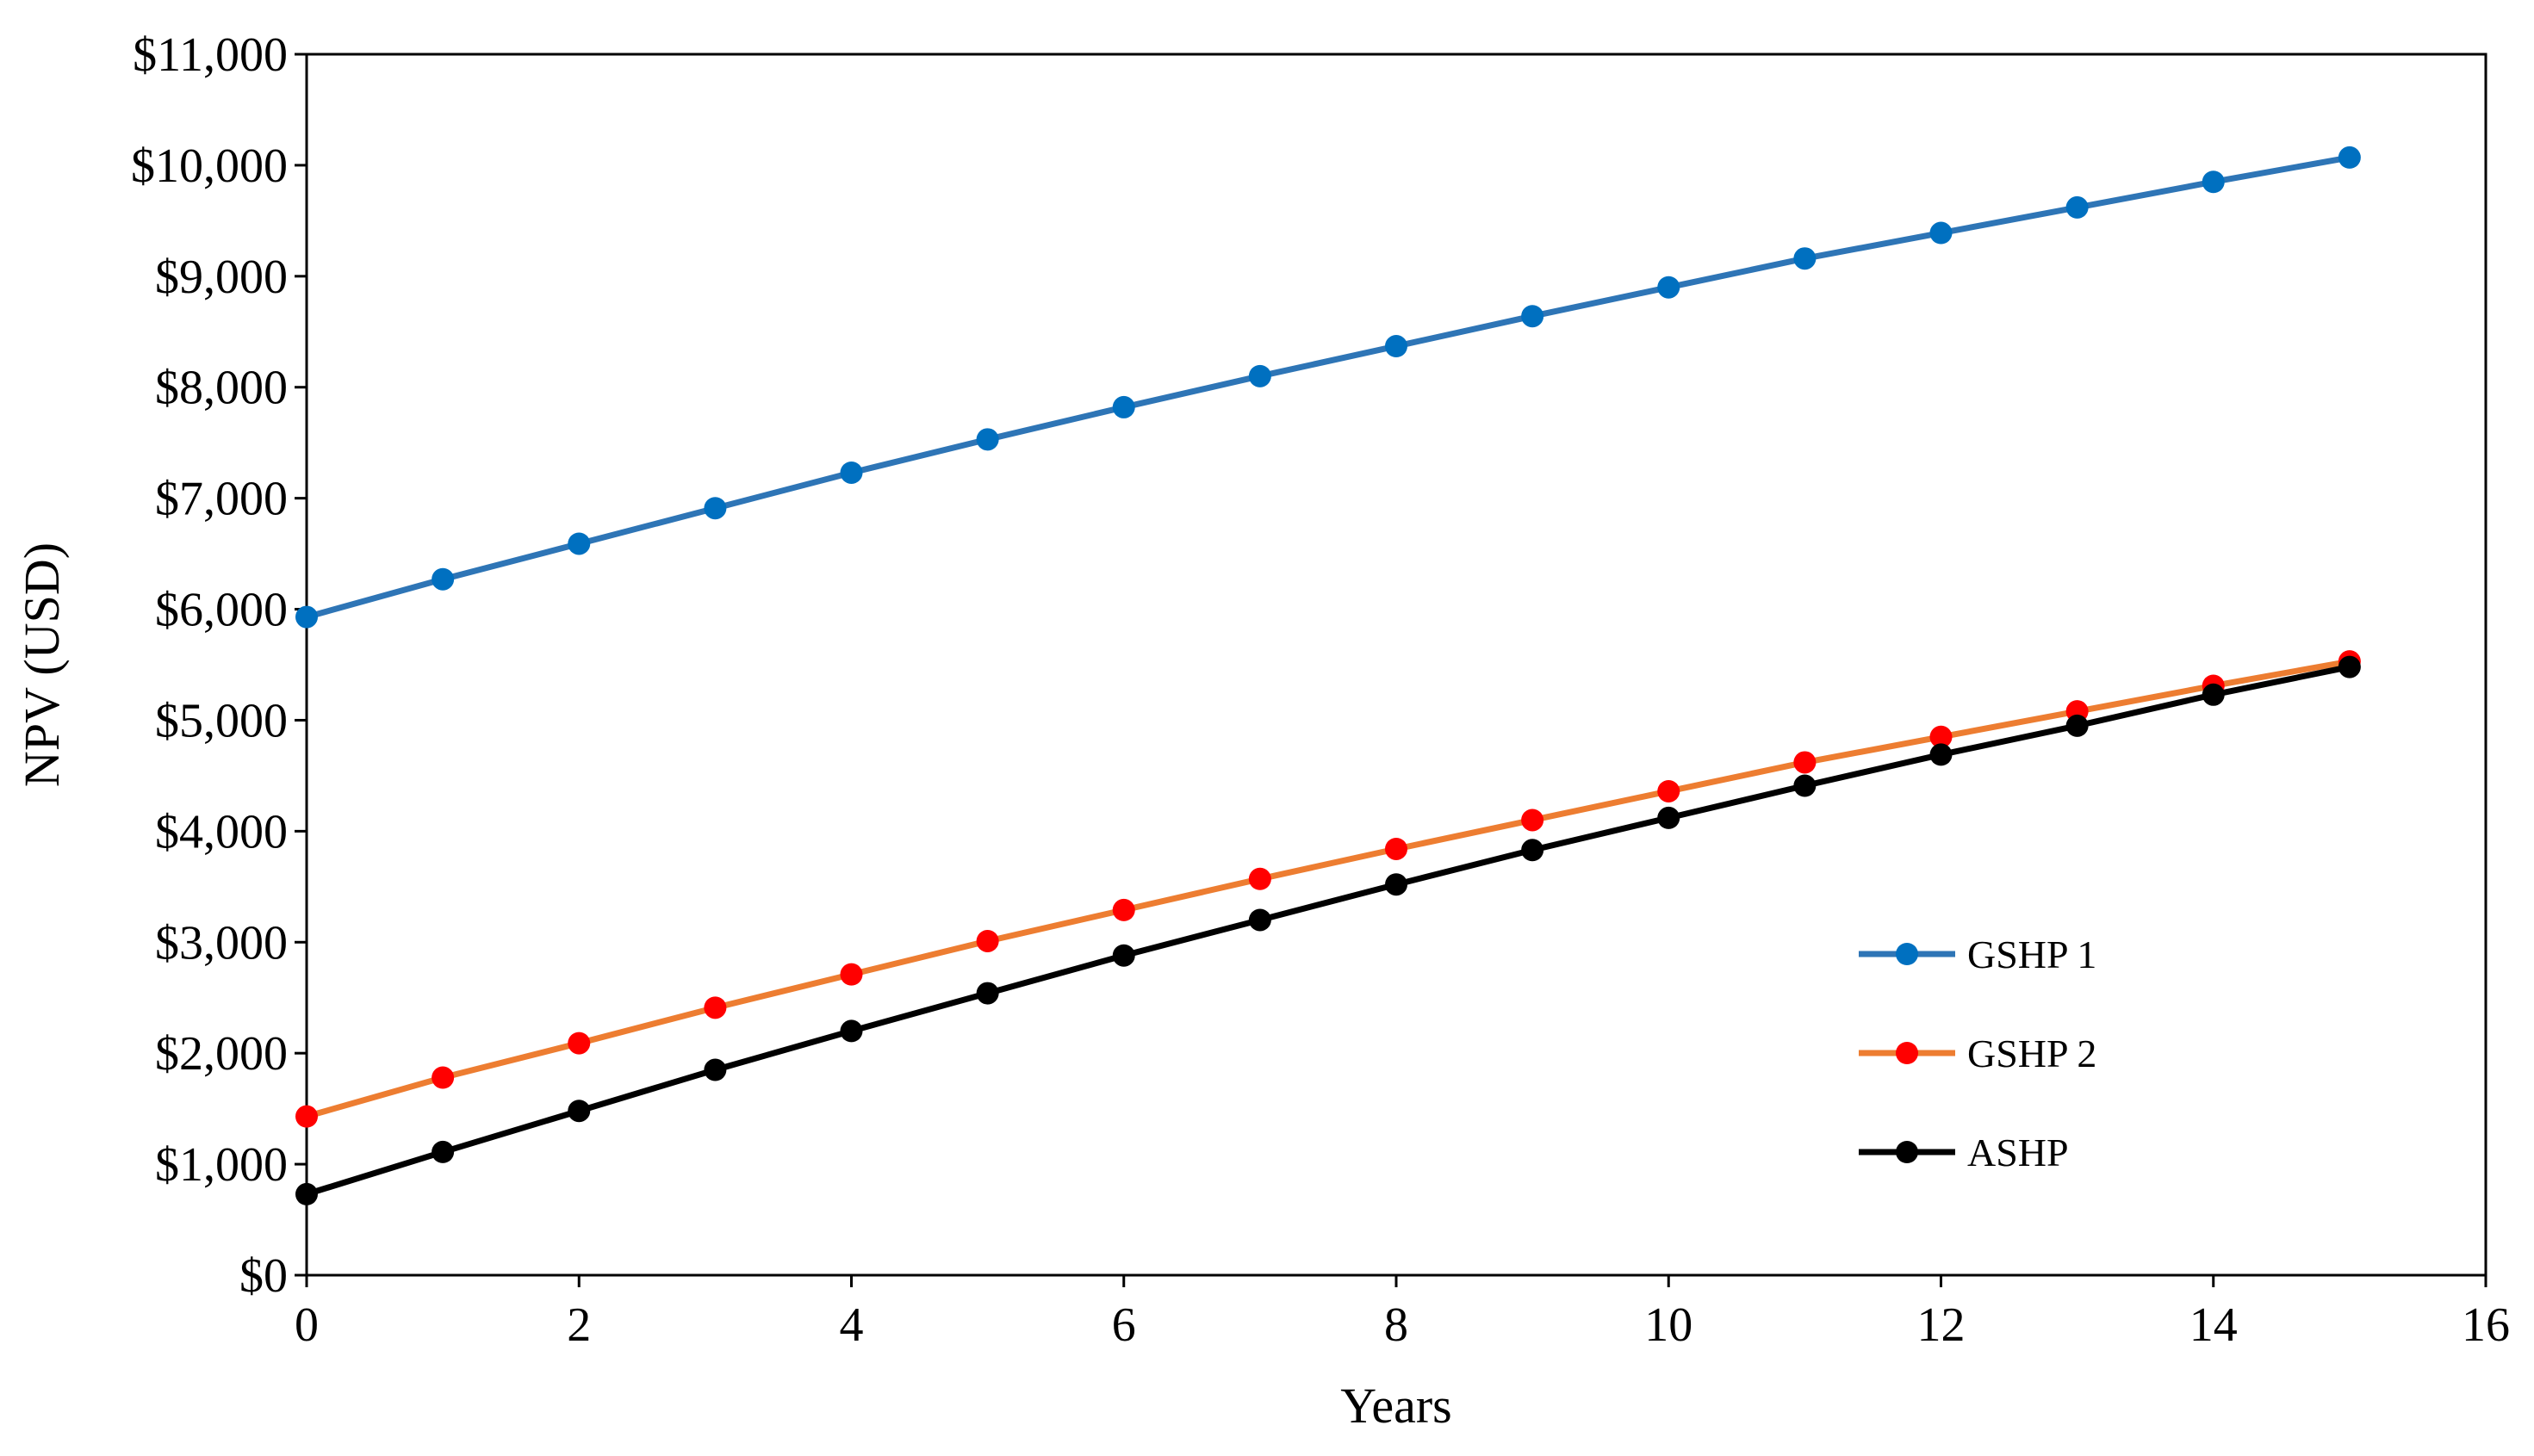  I want to click on x-tick-label: 14, so click(2213, 1325).